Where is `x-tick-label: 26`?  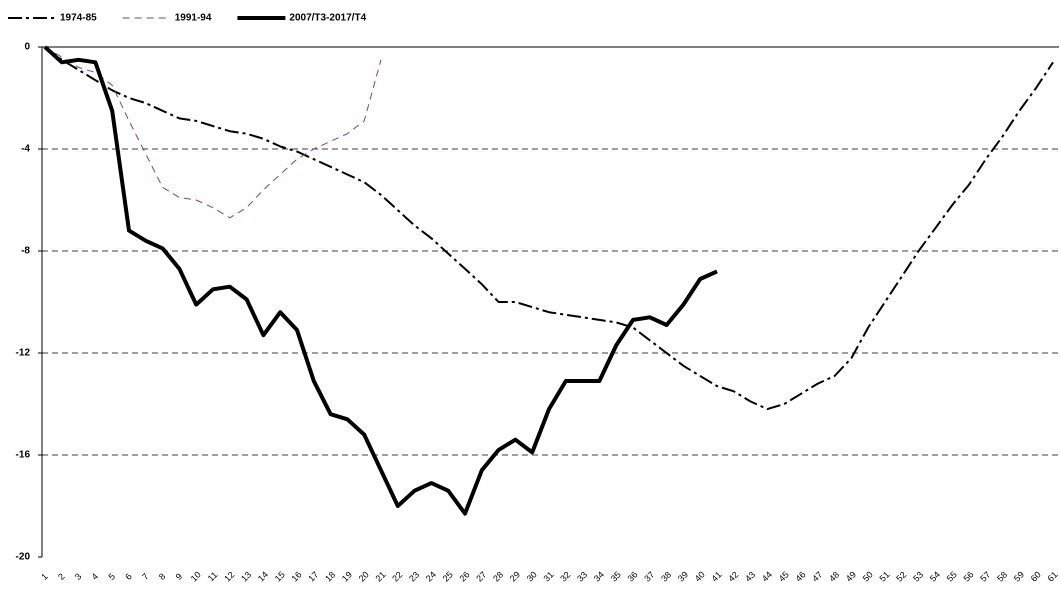 x-tick-label: 26 is located at coordinates (464, 576).